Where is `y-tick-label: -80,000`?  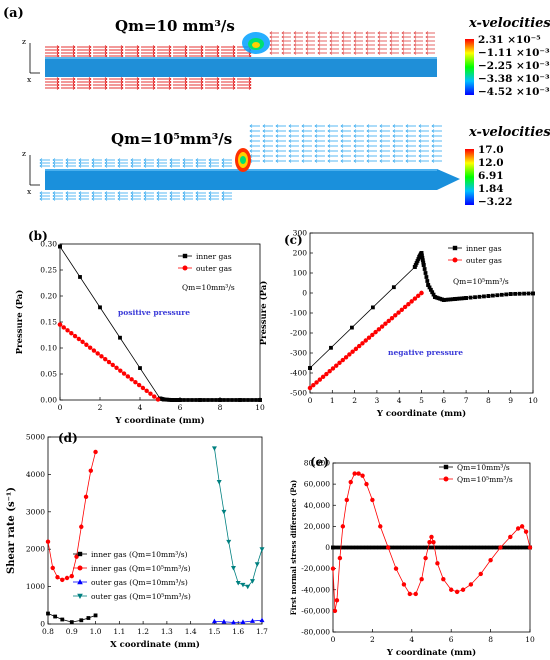
y-tick-label: -80,000 is located at coordinates (315, 632).